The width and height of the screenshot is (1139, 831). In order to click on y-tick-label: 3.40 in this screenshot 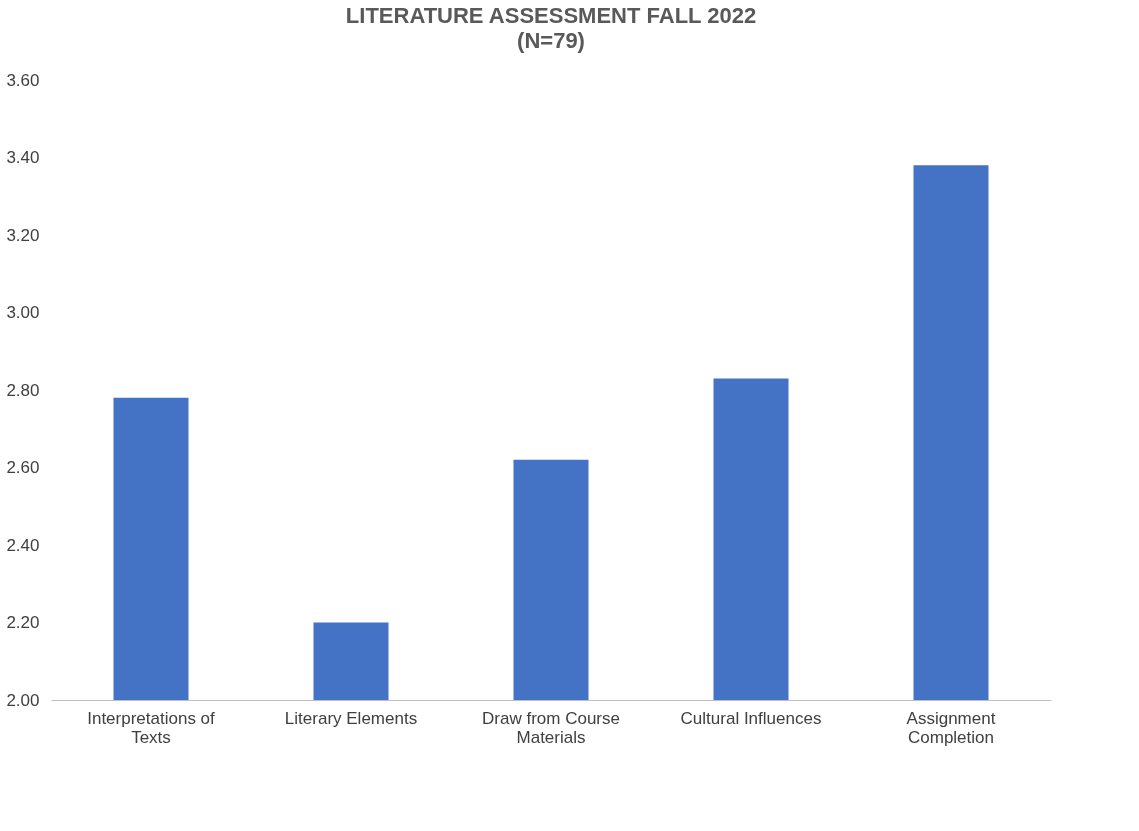, I will do `click(23, 157)`.